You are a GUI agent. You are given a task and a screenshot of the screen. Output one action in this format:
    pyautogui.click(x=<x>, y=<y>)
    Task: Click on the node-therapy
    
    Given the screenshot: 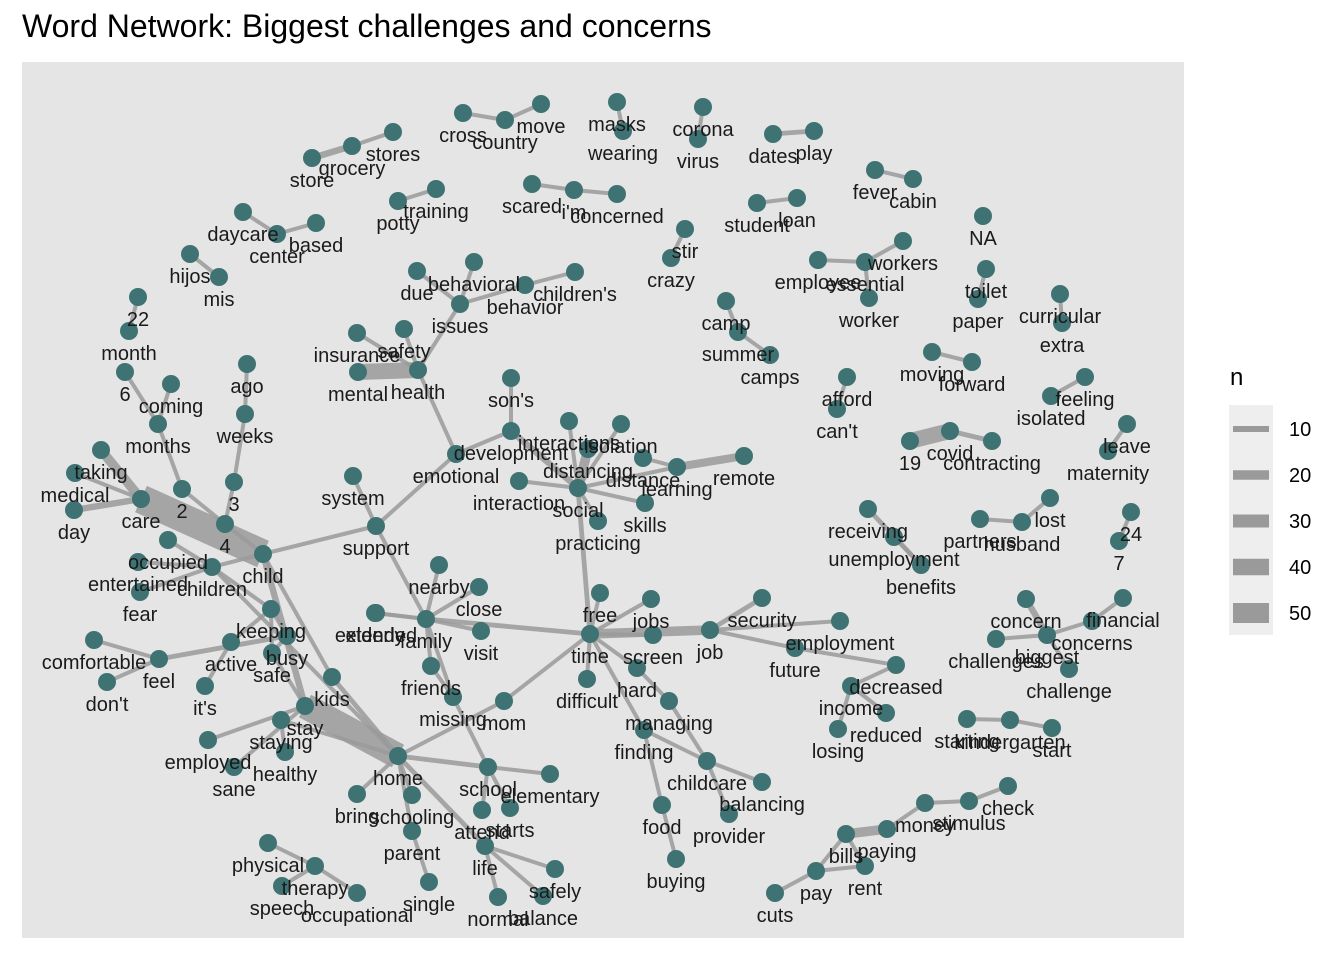 What is the action you would take?
    pyautogui.click(x=315, y=866)
    